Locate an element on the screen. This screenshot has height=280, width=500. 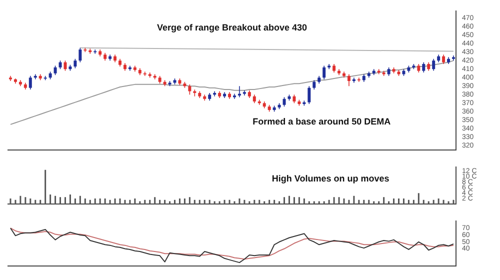
annotation: High Volumes on up moves is located at coordinates (331, 178).